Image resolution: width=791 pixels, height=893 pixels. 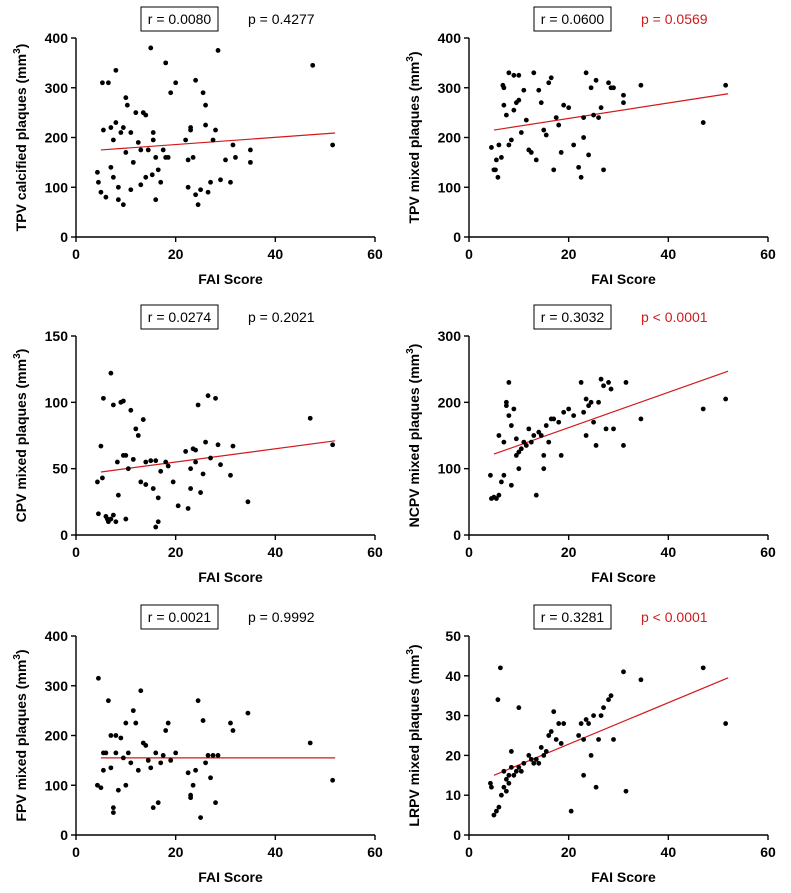 I want to click on x-tick-label: 20, so click(x=569, y=254).